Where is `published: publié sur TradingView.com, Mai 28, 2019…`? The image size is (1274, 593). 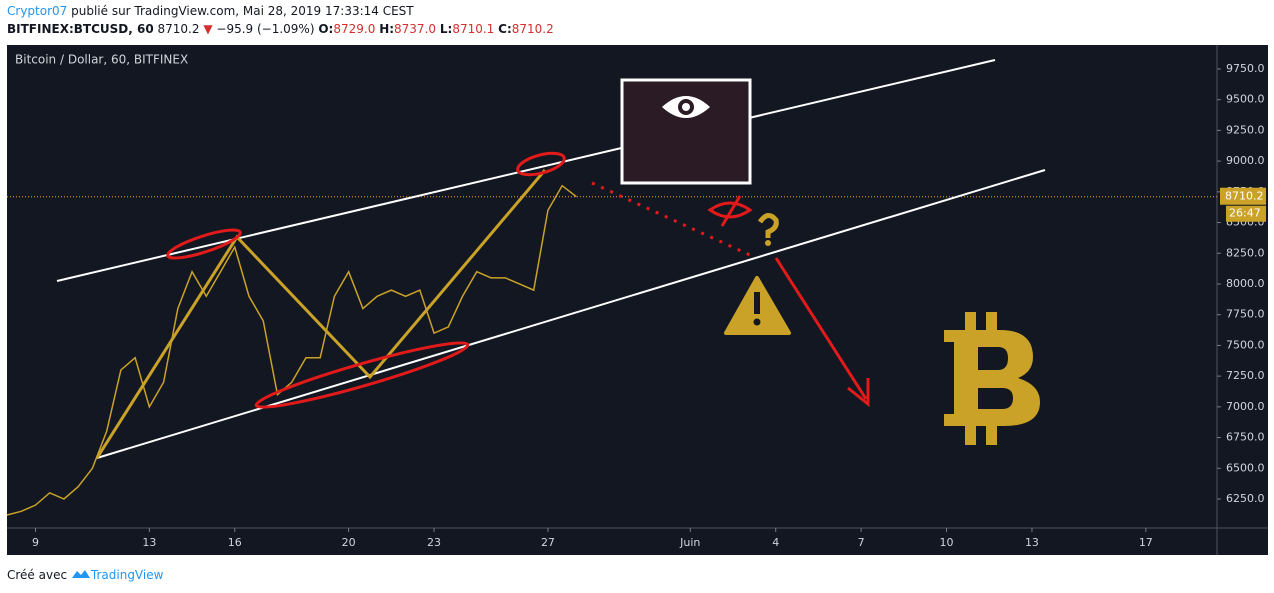
published: publié sur TradingView.com, Mai 28, 2019… is located at coordinates (242, 11).